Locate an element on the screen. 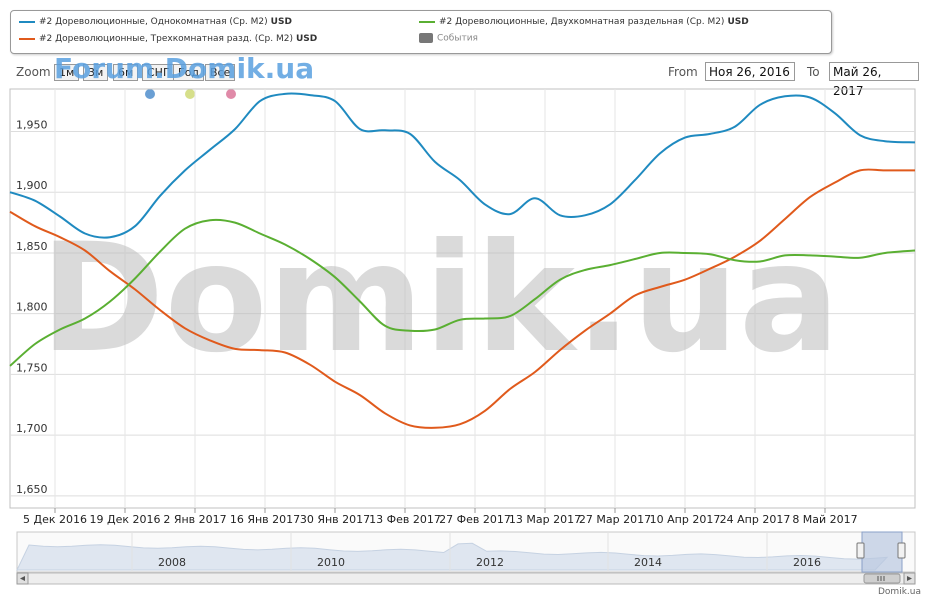 This screenshot has width=931, height=600. y-tick-label: 1,650 is located at coordinates (32, 489).